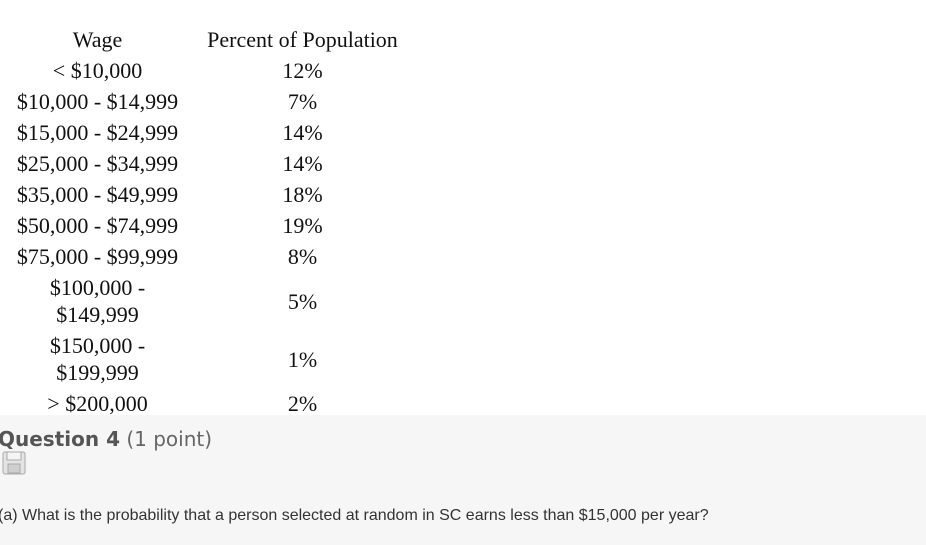  I want to click on percent-cell: 5%, so click(302, 301).